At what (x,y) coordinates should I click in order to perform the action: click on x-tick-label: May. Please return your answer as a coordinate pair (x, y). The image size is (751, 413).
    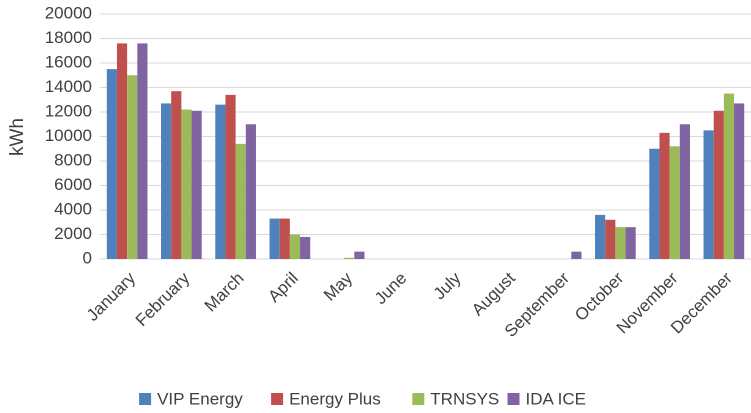
    Looking at the image, I should click on (338, 286).